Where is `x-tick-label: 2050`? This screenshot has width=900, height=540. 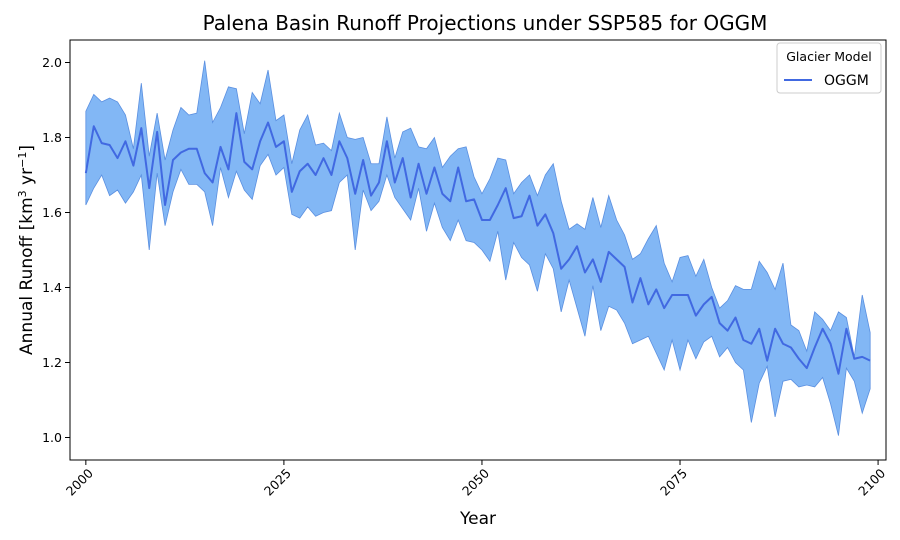 x-tick-label: 2050 is located at coordinates (475, 481).